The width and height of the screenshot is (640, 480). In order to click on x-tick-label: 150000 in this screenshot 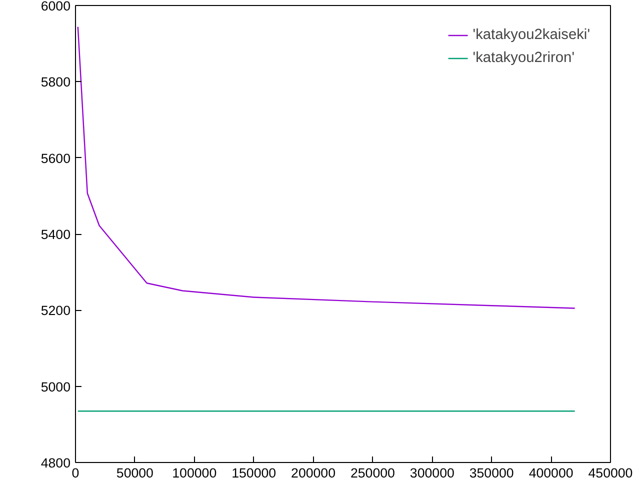, I will do `click(254, 473)`.